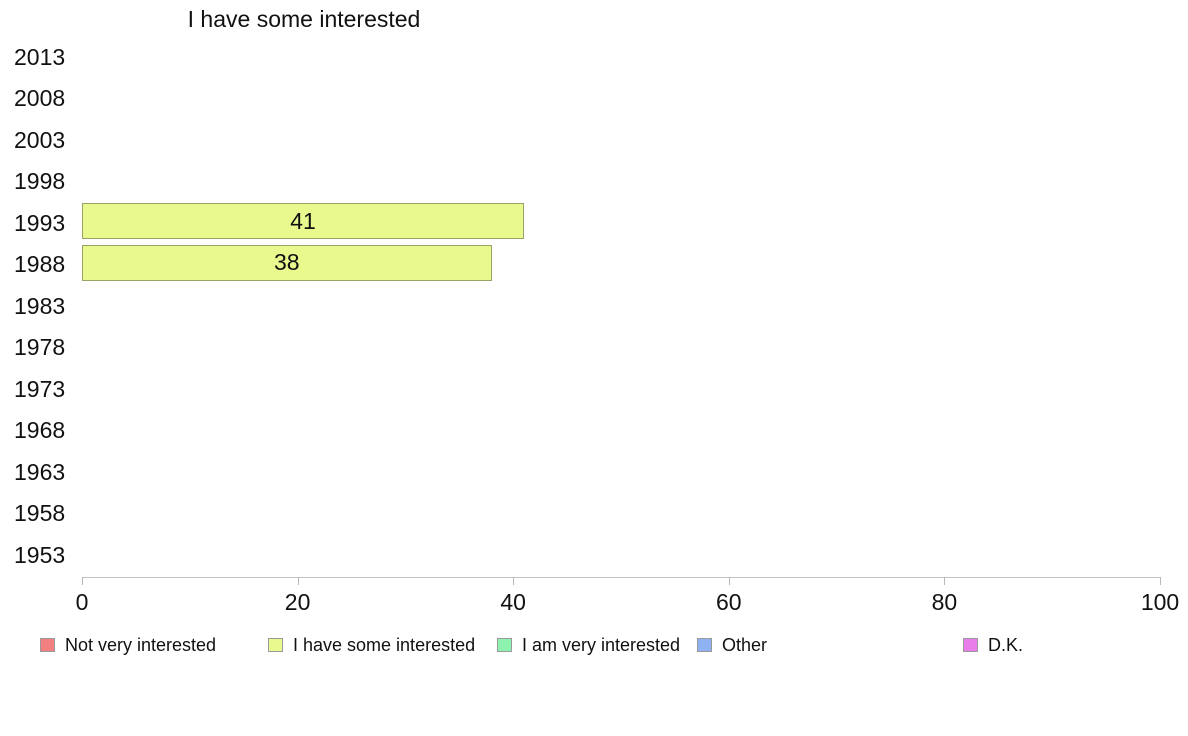 The height and width of the screenshot is (736, 1188). I want to click on x-tick-label-40: 40, so click(513, 602).